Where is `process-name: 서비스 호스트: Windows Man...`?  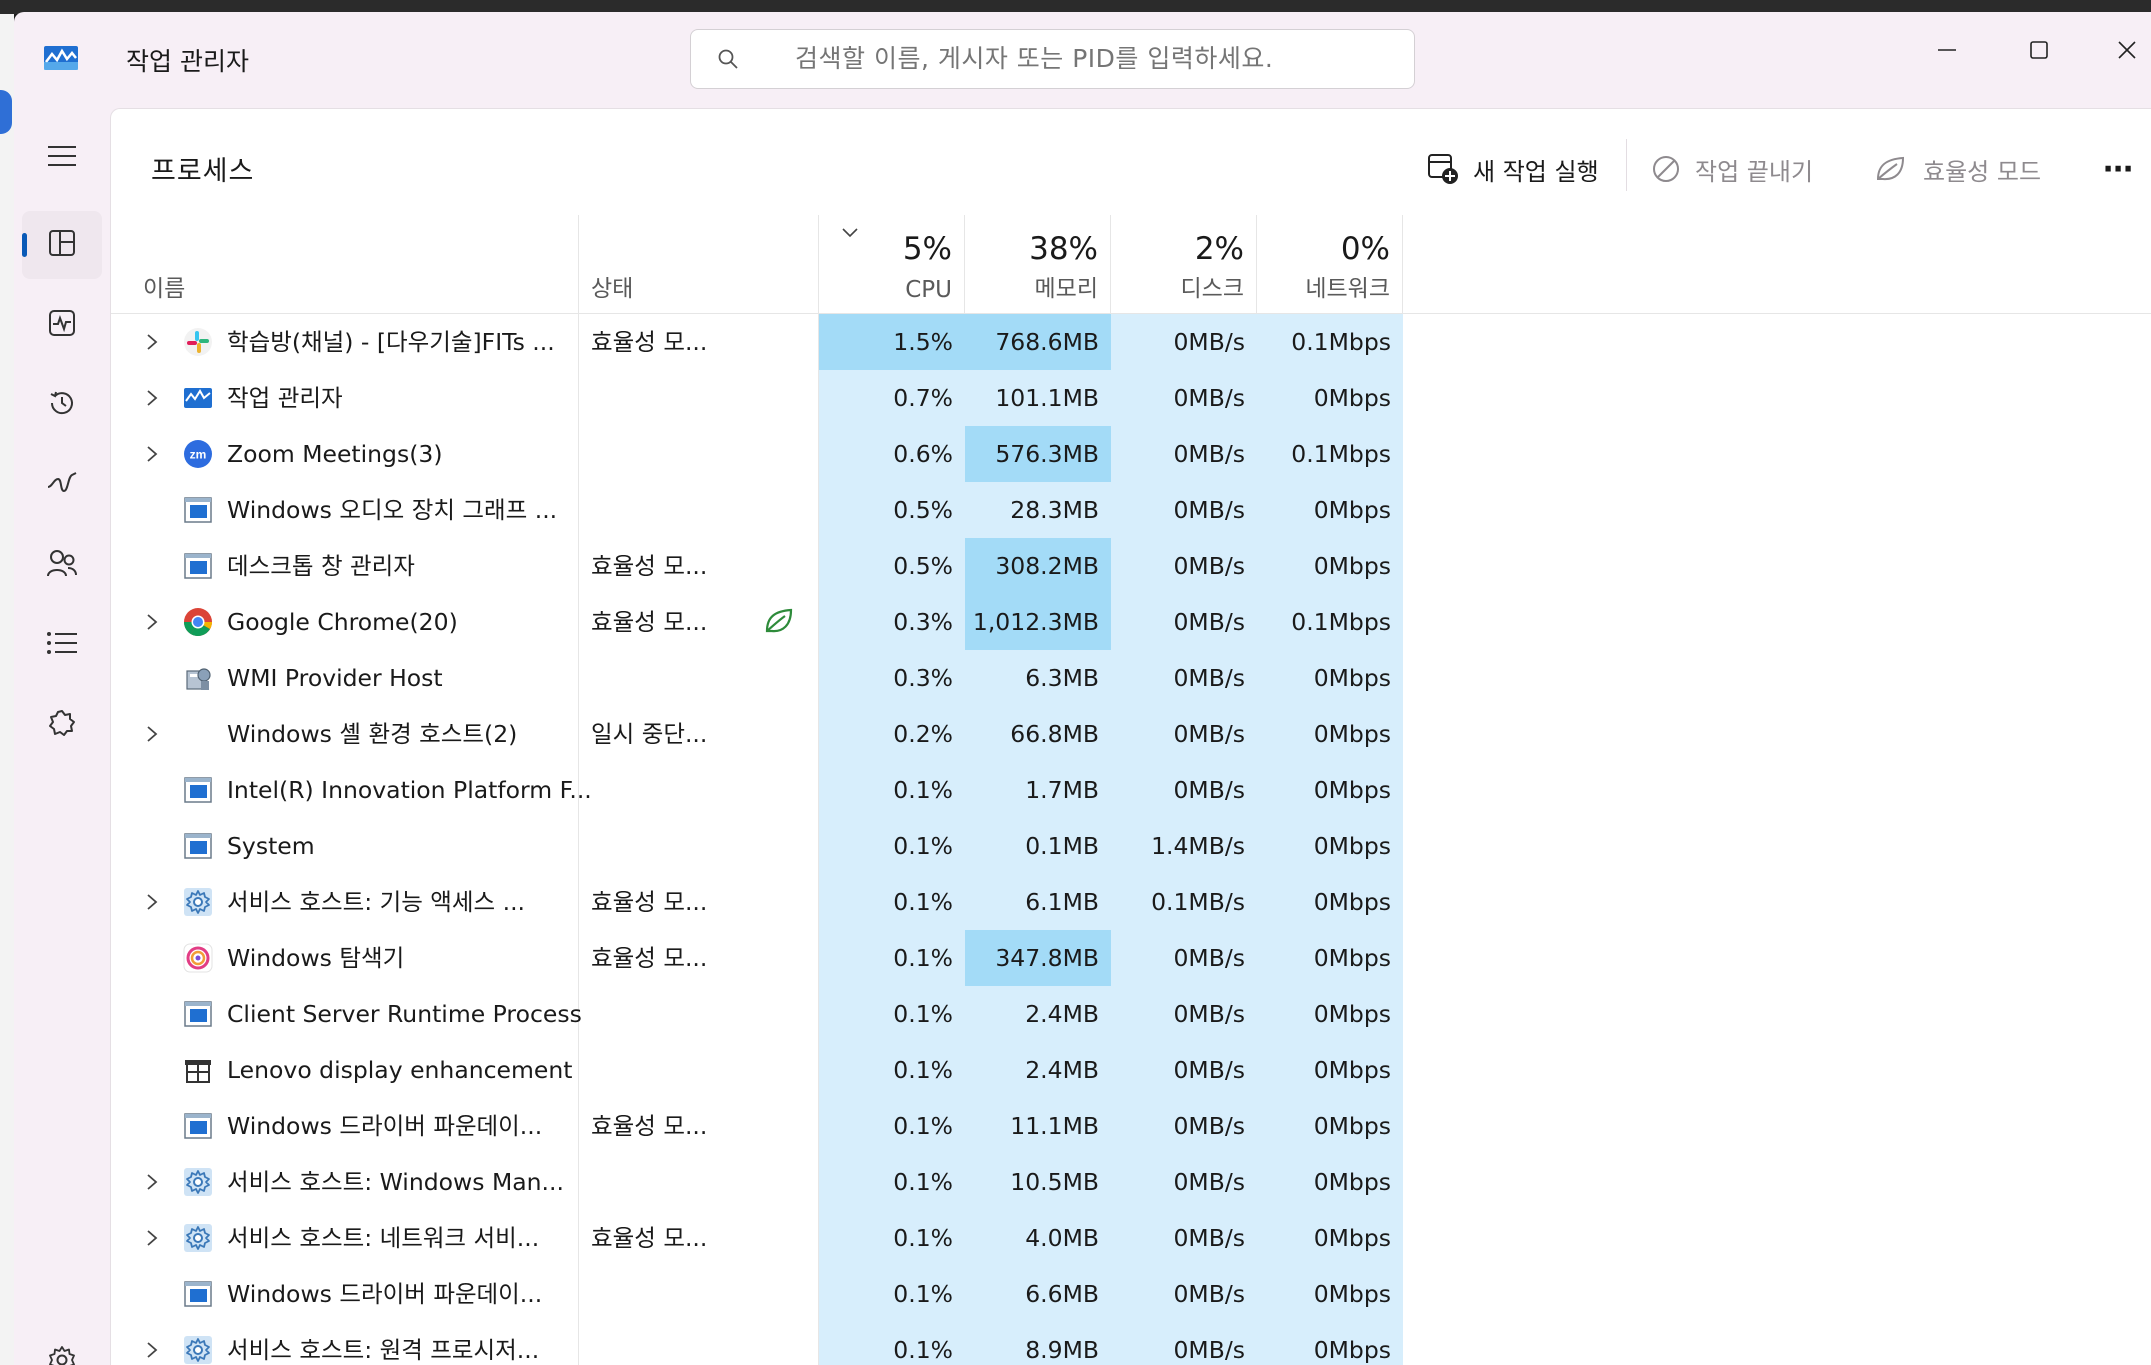
process-name: 서비스 호스트: Windows Man... is located at coordinates (395, 1182).